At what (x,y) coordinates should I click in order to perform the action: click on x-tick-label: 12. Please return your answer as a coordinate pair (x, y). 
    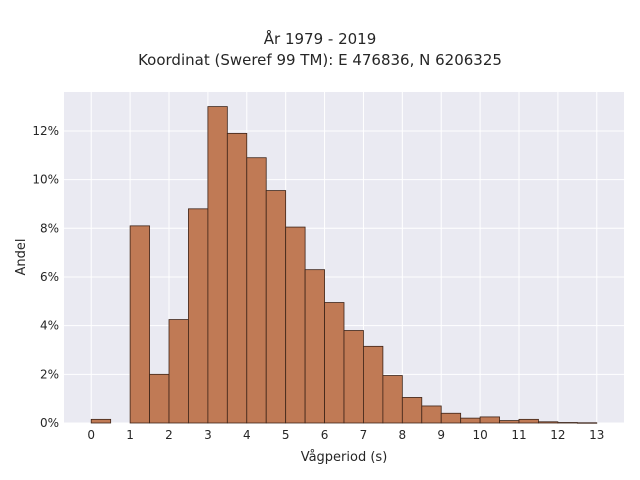
    Looking at the image, I should click on (557, 435).